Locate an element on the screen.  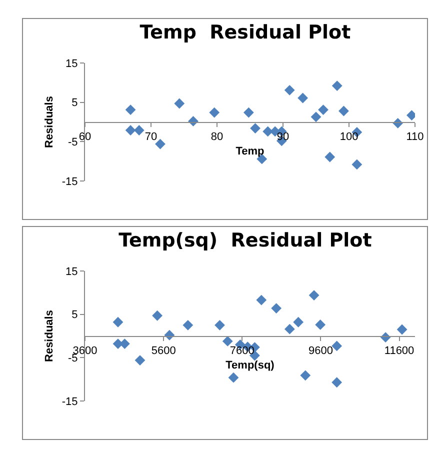
chart-title: Temp Residual Plot is located at coordinates (245, 32).